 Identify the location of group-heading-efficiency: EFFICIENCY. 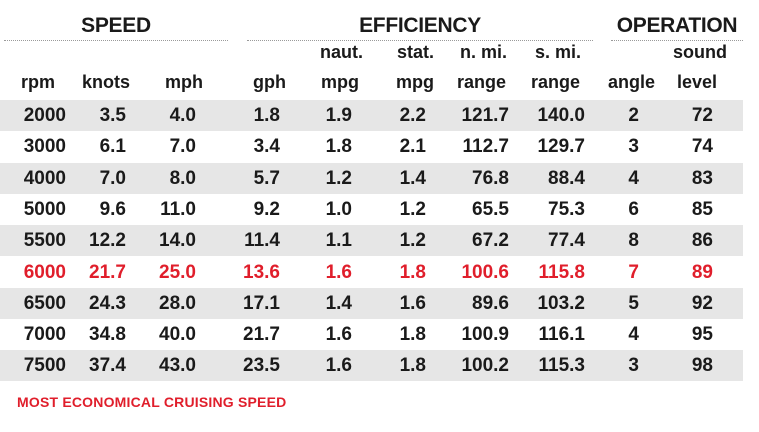
(420, 25).